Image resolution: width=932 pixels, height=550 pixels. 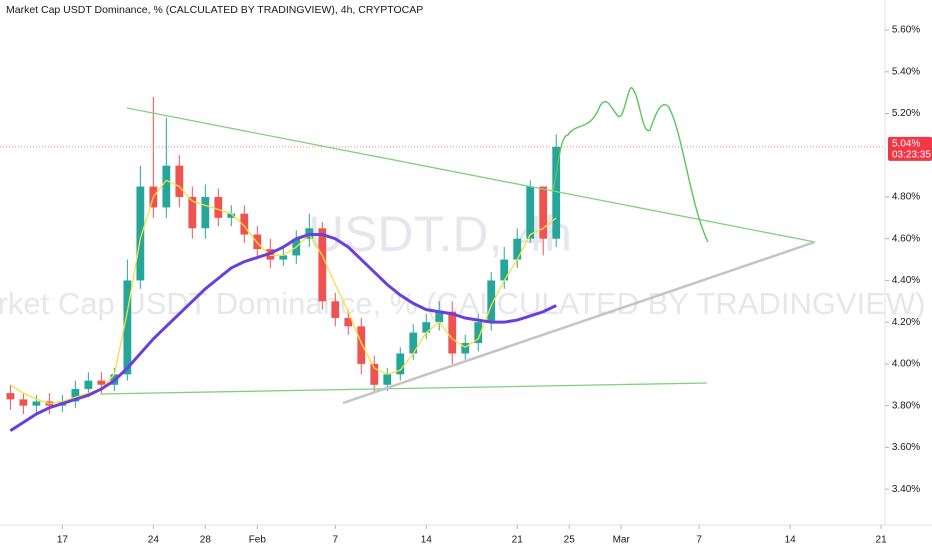 I want to click on x-tick-label: 25, so click(x=570, y=540).